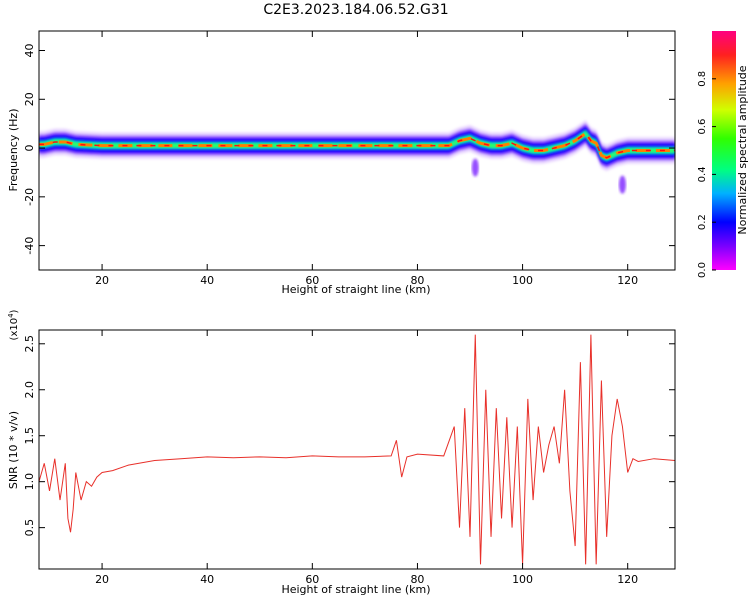 The height and width of the screenshot is (600, 750). Describe the element at coordinates (29, 344) in the screenshot. I see `y-tick-label: 2.5` at that location.